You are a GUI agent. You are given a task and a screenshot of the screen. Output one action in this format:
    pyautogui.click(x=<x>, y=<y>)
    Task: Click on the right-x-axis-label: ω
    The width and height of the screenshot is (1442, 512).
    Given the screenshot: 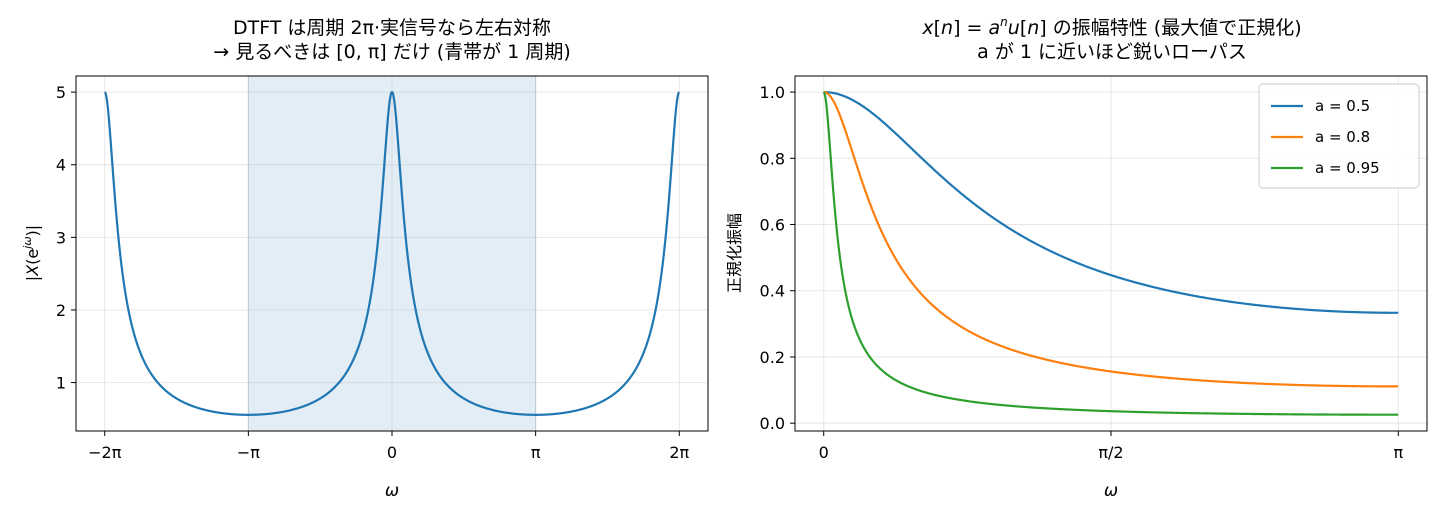 What is the action you would take?
    pyautogui.click(x=1111, y=491)
    